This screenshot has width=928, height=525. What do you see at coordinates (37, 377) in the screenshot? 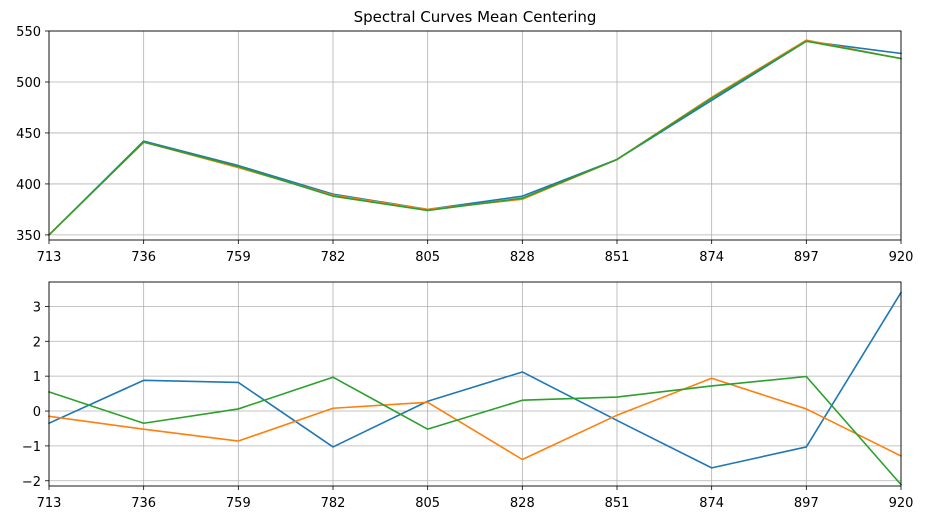
I see `y-tick-label: 1` at bounding box center [37, 377].